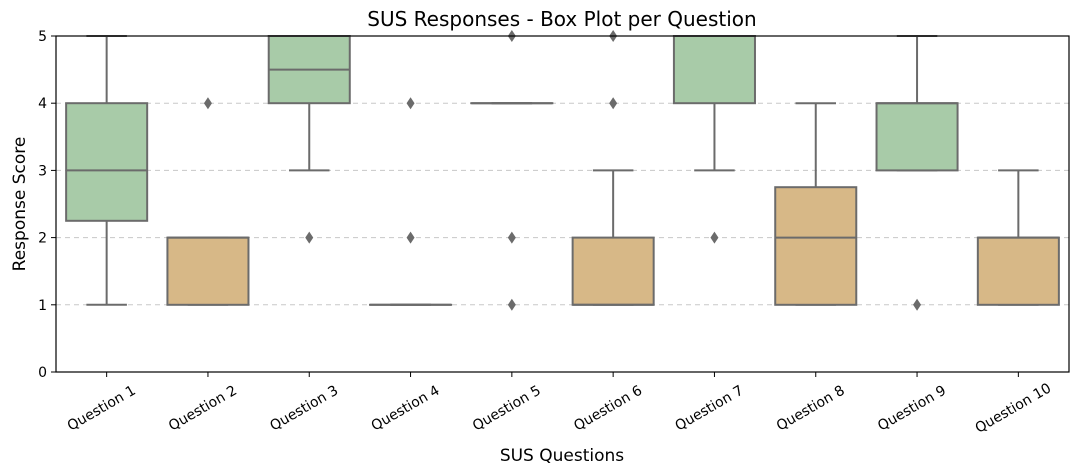 The width and height of the screenshot is (1080, 476). What do you see at coordinates (1014, 408) in the screenshot?
I see `x-tick-label: Question 10` at bounding box center [1014, 408].